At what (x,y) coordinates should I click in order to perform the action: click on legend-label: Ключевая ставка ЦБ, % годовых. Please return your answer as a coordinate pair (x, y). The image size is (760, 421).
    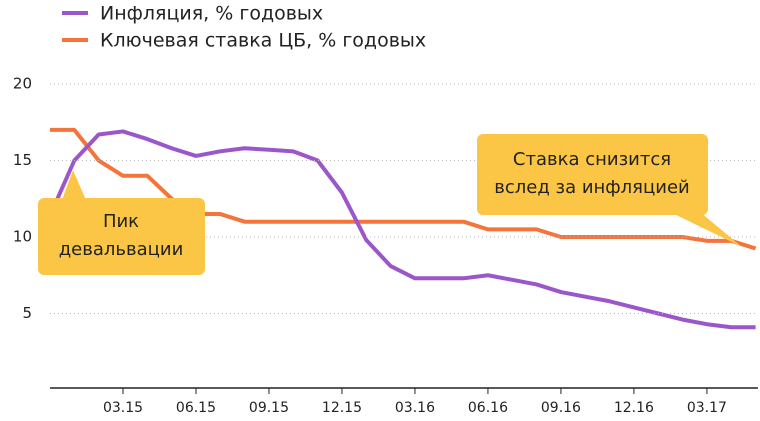
    Looking at the image, I should click on (263, 41).